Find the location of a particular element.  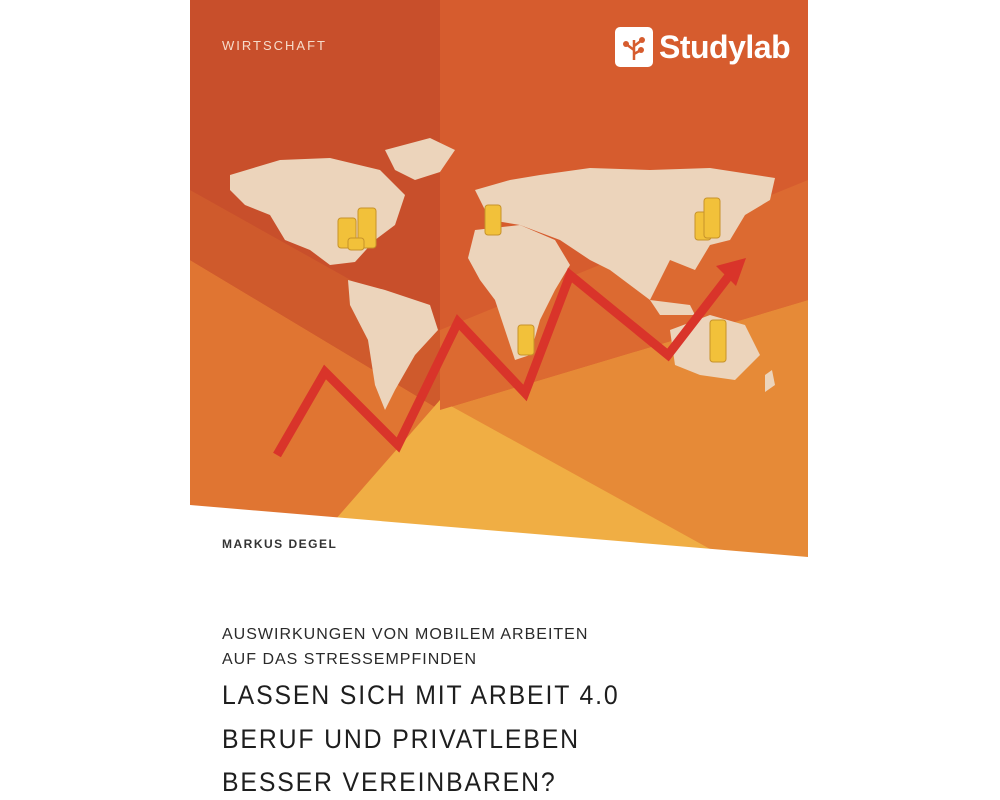

category-label: WIRTSCHAFT is located at coordinates (274, 45).